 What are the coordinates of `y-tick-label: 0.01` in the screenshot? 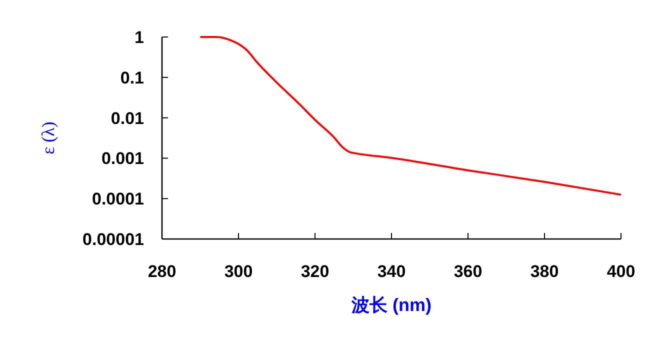 It's located at (127, 118).